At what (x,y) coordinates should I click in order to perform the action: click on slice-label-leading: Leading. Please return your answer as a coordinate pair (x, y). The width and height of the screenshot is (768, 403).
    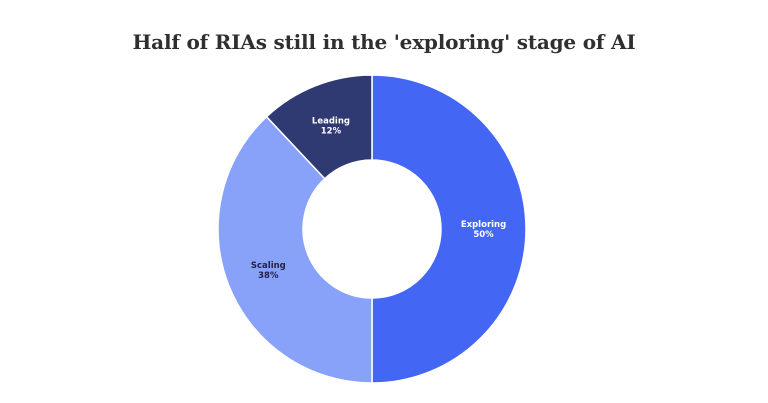
    Looking at the image, I should click on (331, 121).